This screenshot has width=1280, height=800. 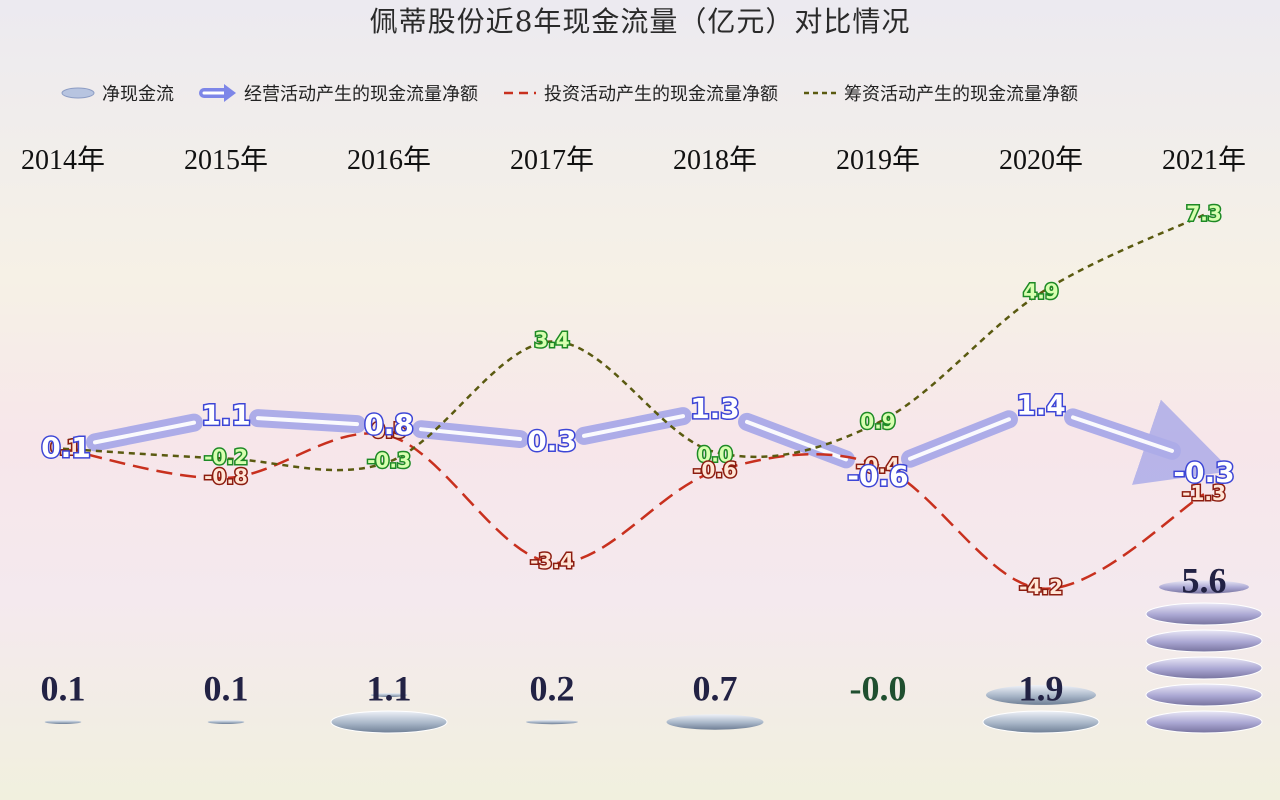 What do you see at coordinates (388, 430) in the screenshot?
I see `investing-data-label: 0.5` at bounding box center [388, 430].